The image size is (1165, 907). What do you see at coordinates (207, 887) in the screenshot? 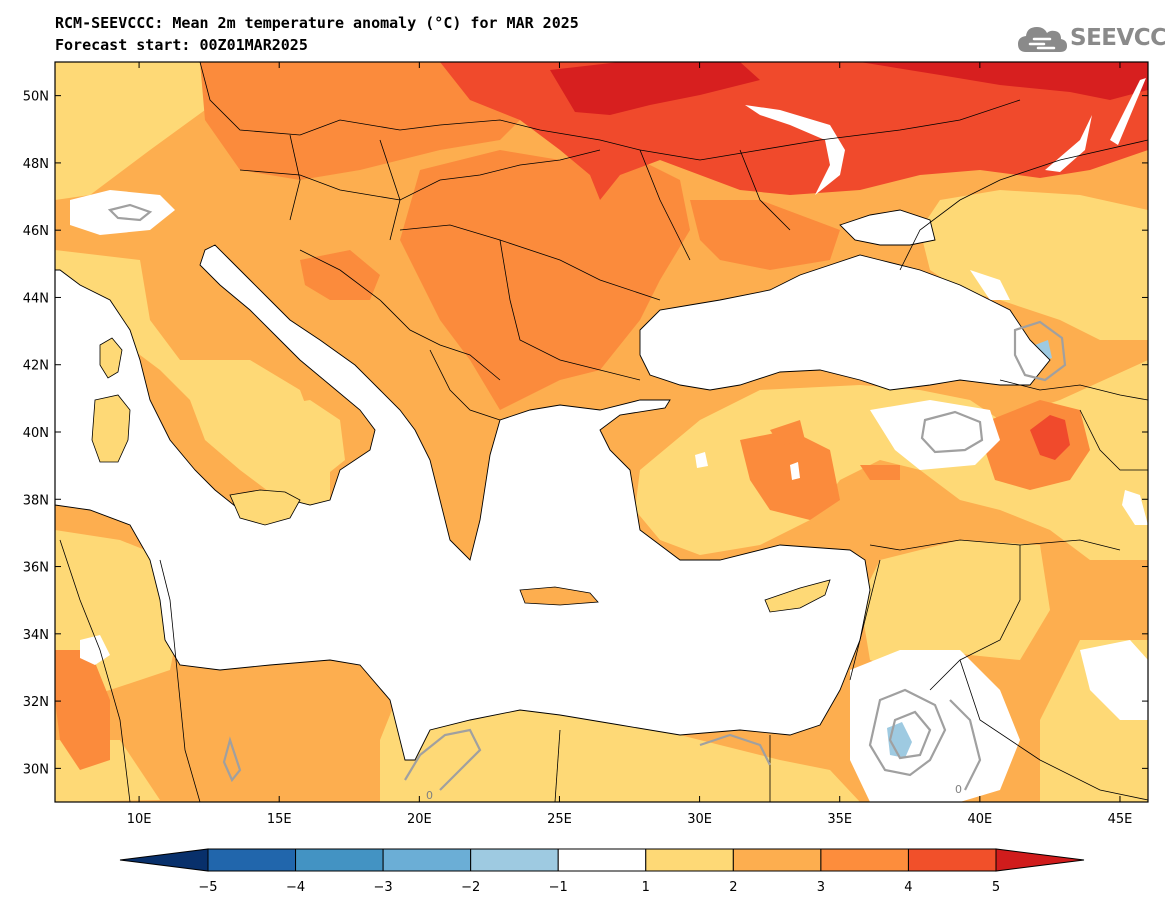
I see `colorbar-tick-label: −5` at bounding box center [207, 887].